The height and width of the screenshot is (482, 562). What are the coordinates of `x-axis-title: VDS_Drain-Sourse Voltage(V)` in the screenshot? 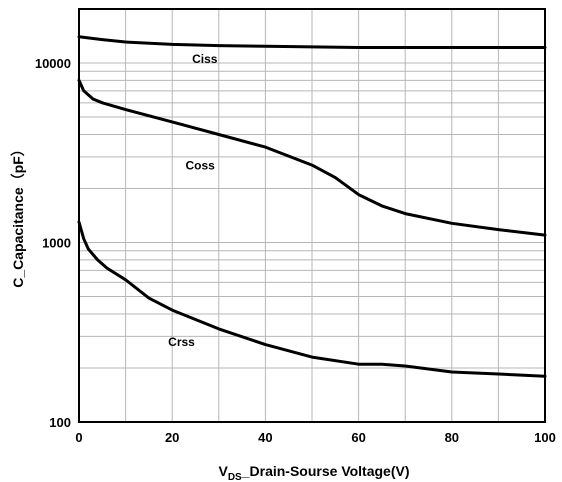 It's located at (313, 472).